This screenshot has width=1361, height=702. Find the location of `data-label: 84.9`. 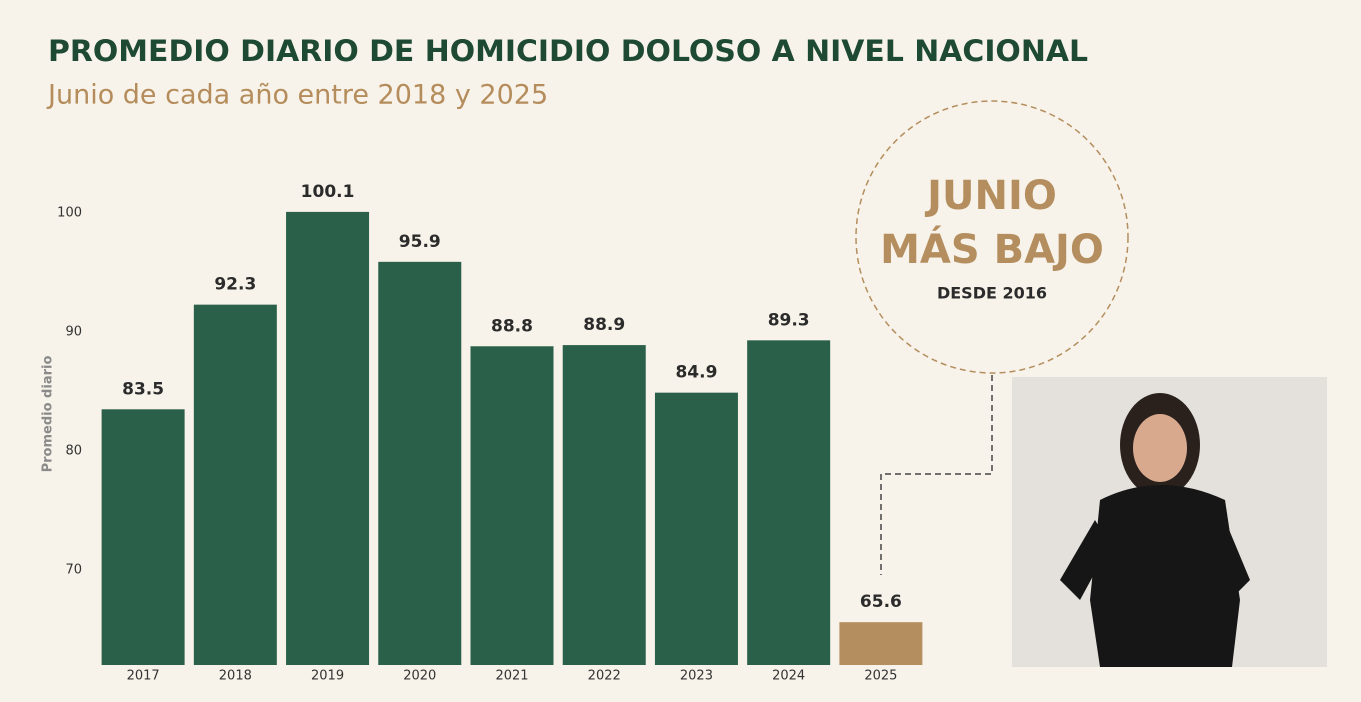

data-label: 84.9 is located at coordinates (696, 373).